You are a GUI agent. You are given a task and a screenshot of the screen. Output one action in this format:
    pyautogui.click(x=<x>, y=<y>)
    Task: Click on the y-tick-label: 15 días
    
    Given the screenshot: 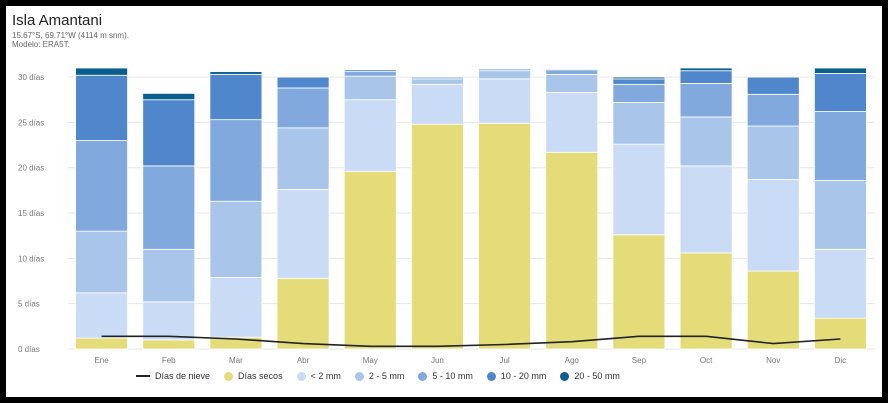 What is the action you would take?
    pyautogui.click(x=31, y=213)
    